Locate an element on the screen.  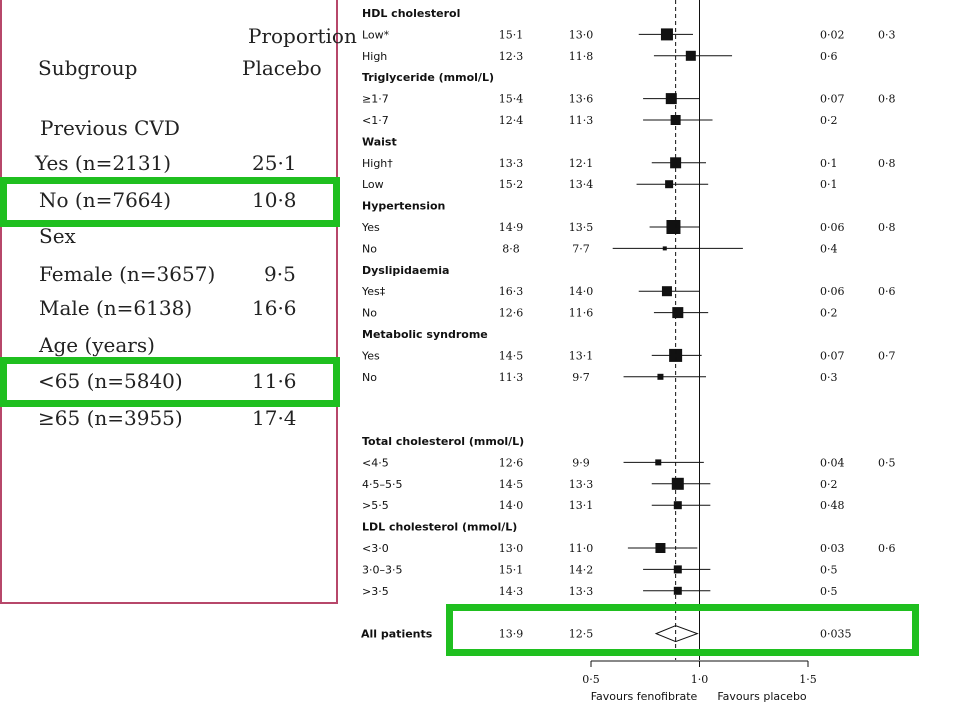
forest-feno-value: 11·6 is located at coordinates (581, 313).